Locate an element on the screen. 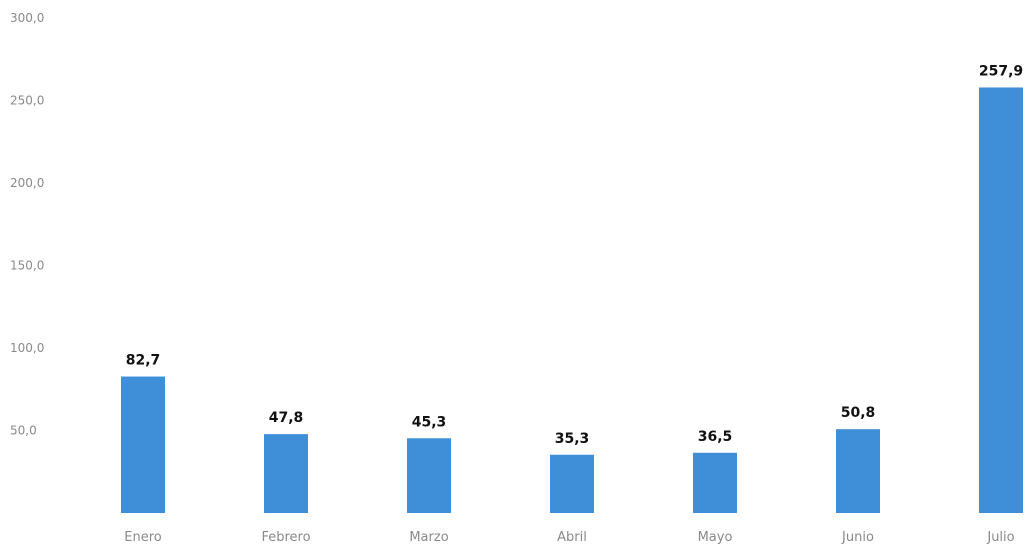 This screenshot has height=544, width=1029. data-label: 36,5 is located at coordinates (715, 437).